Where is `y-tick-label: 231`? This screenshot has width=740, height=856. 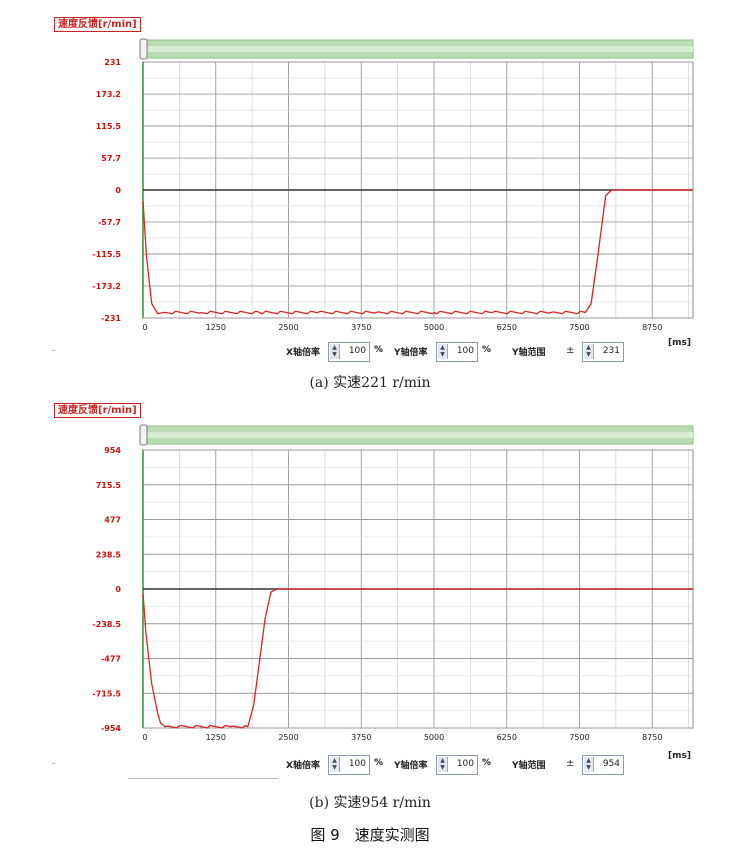 y-tick-label: 231 is located at coordinates (112, 62).